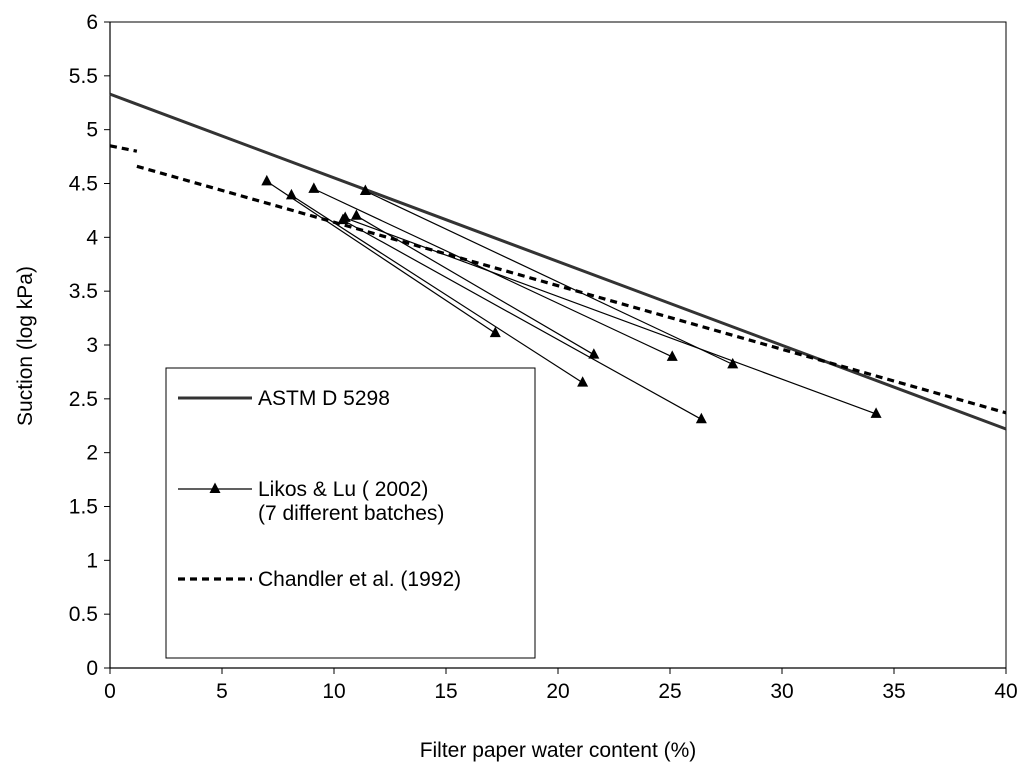 This screenshot has width=1030, height=772. I want to click on y-tick-label: 0, so click(92, 668).